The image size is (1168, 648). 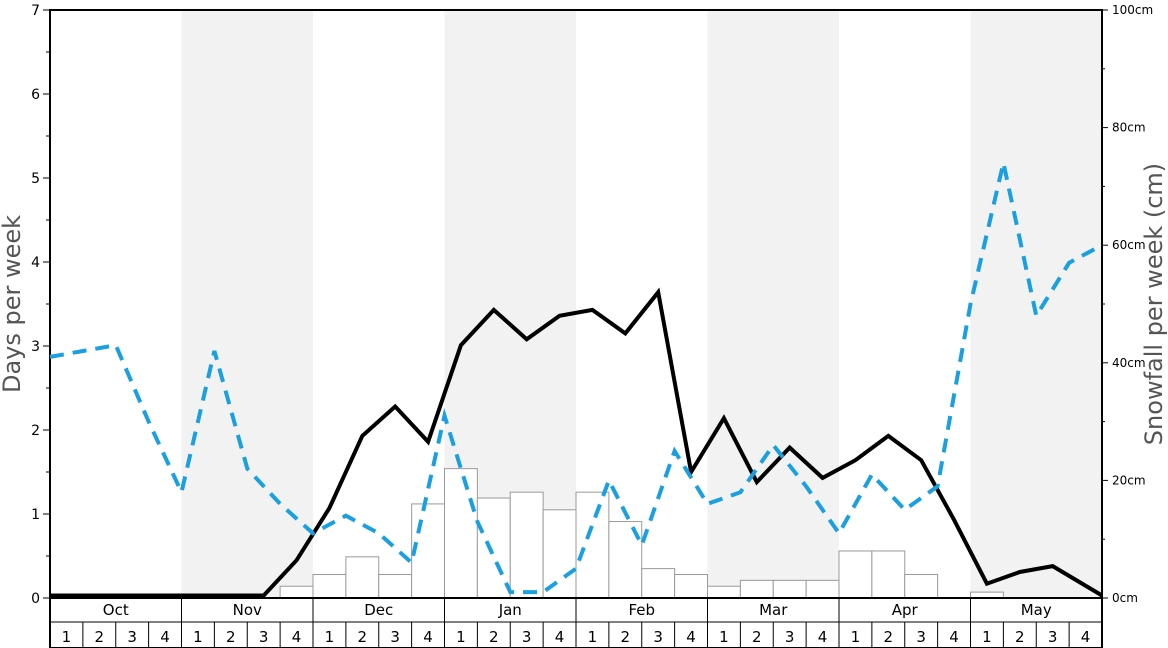 What do you see at coordinates (35, 599) in the screenshot?
I see `left-tick-label: 0` at bounding box center [35, 599].